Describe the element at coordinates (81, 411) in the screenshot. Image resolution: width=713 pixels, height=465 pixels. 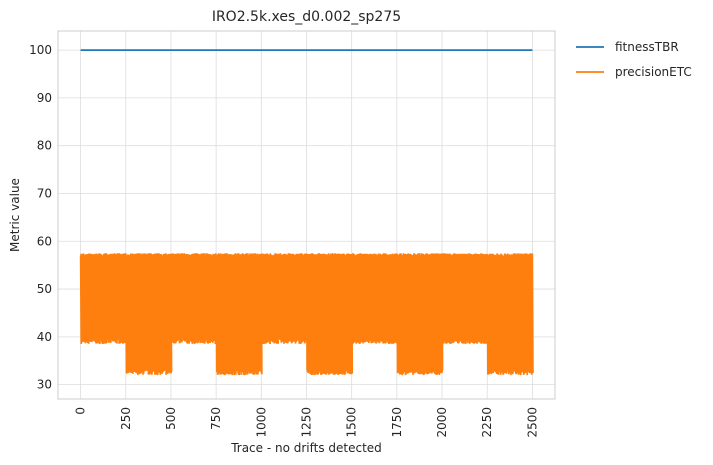
I see `x-tick-label: 0` at that location.